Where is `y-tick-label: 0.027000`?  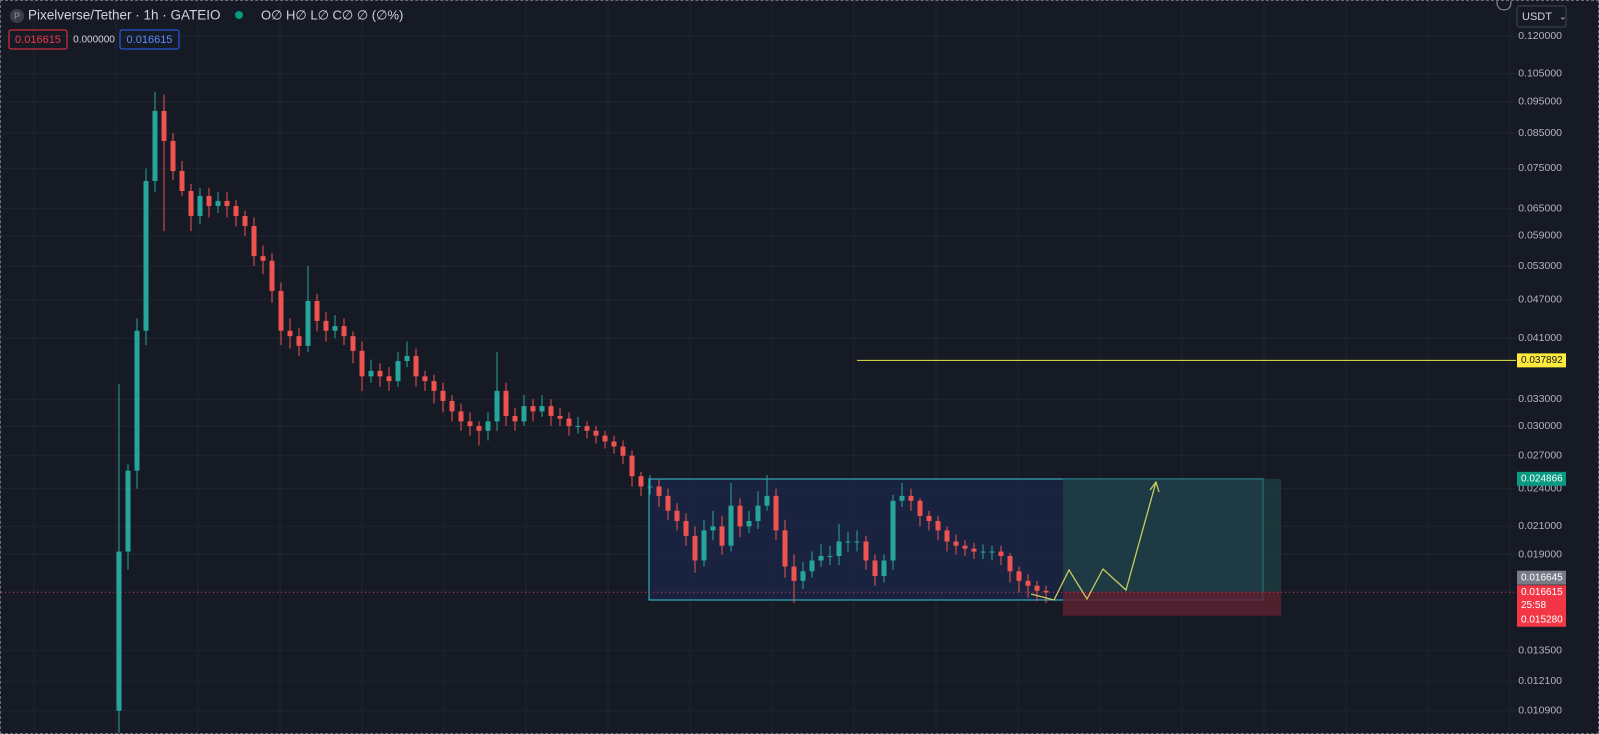
y-tick-label: 0.027000 is located at coordinates (1540, 455).